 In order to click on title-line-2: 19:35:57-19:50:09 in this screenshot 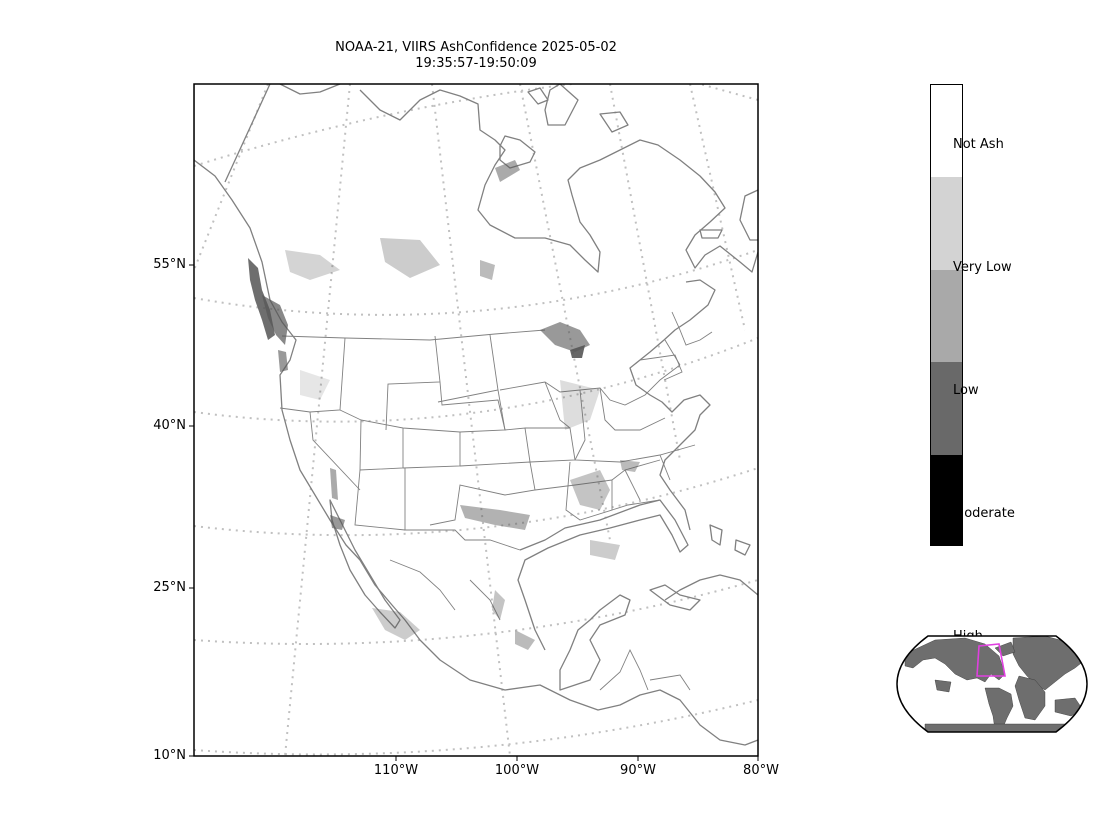, I will do `click(476, 63)`.